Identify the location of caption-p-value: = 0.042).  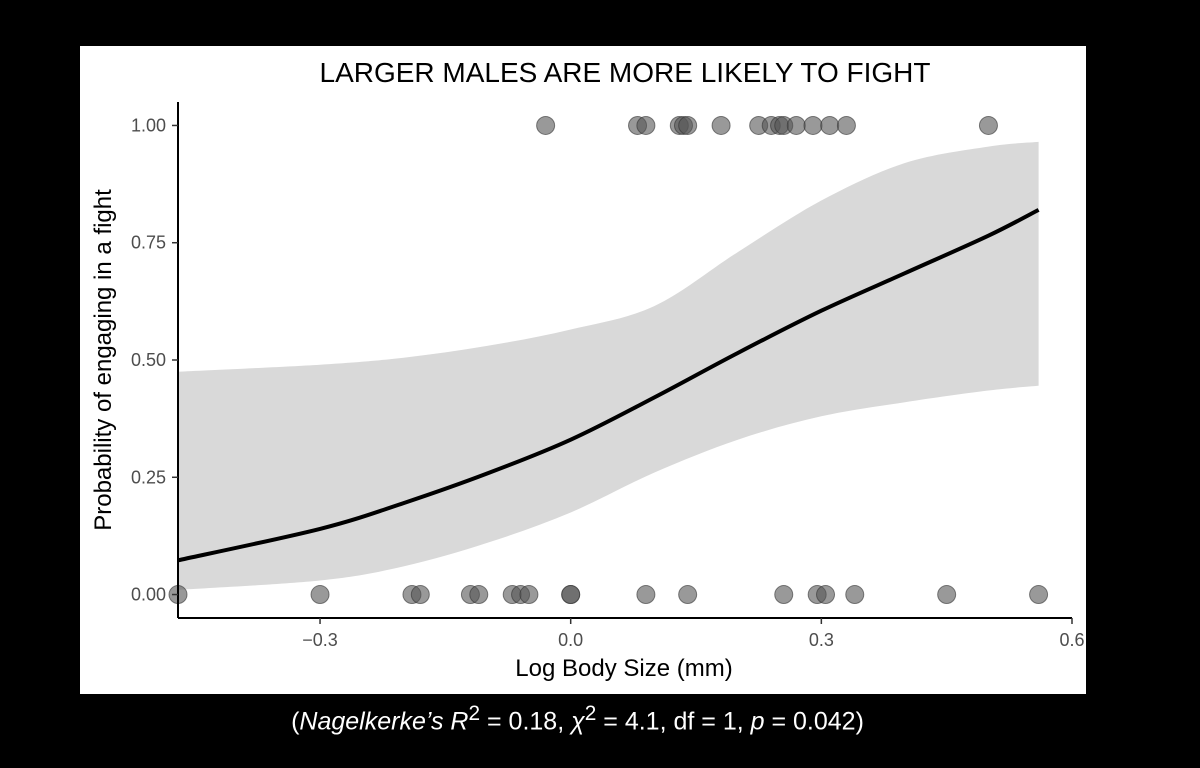
(814, 721).